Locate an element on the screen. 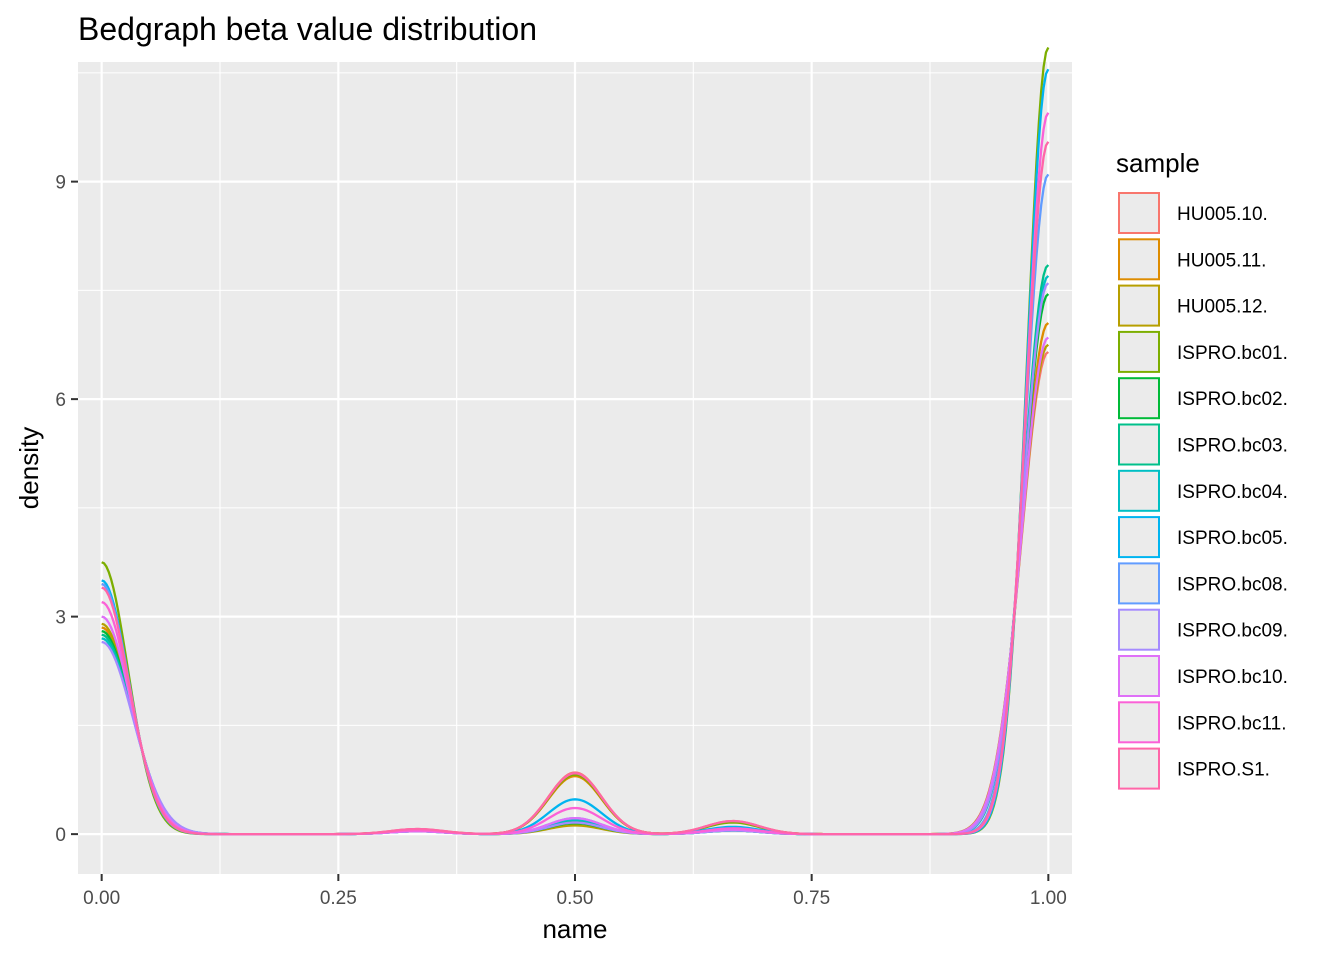 This screenshot has height=960, width=1344. chart-title: Bedgraph beta value distribution is located at coordinates (307, 29).